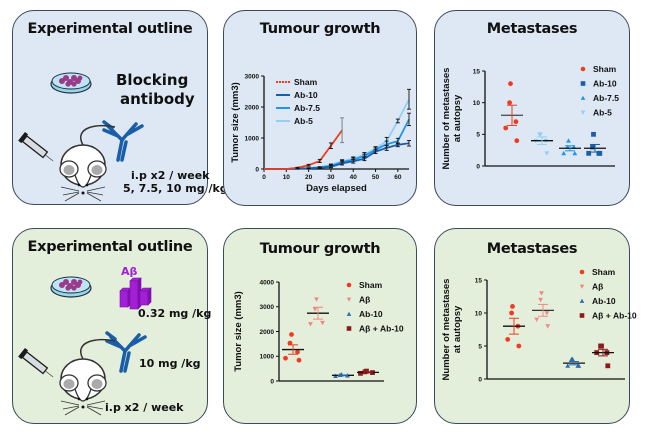 Image resolution: width=645 pixels, height=436 pixels. What do you see at coordinates (376, 177) in the screenshot?
I see `x-tick-label: 50` at bounding box center [376, 177].